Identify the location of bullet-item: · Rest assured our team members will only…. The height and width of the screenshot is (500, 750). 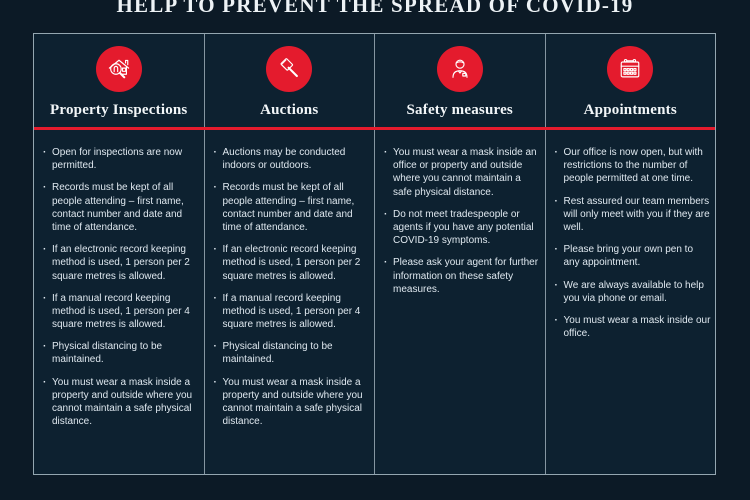
(633, 215).